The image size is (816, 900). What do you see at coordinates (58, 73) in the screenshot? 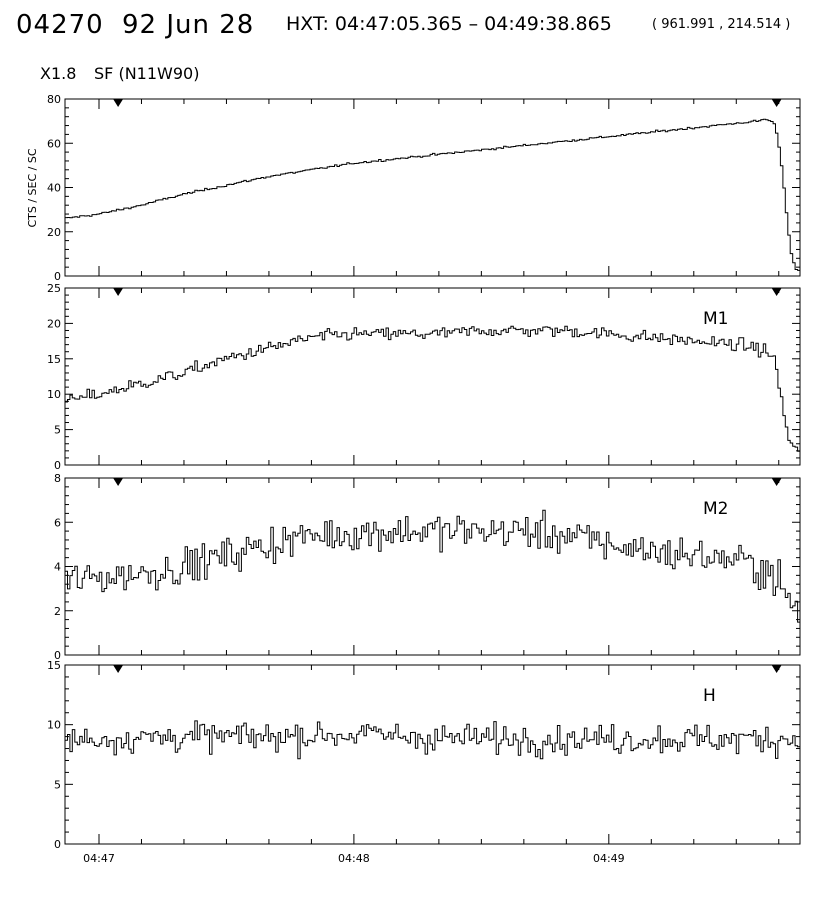
I see `flare-class: X1.8` at bounding box center [58, 73].